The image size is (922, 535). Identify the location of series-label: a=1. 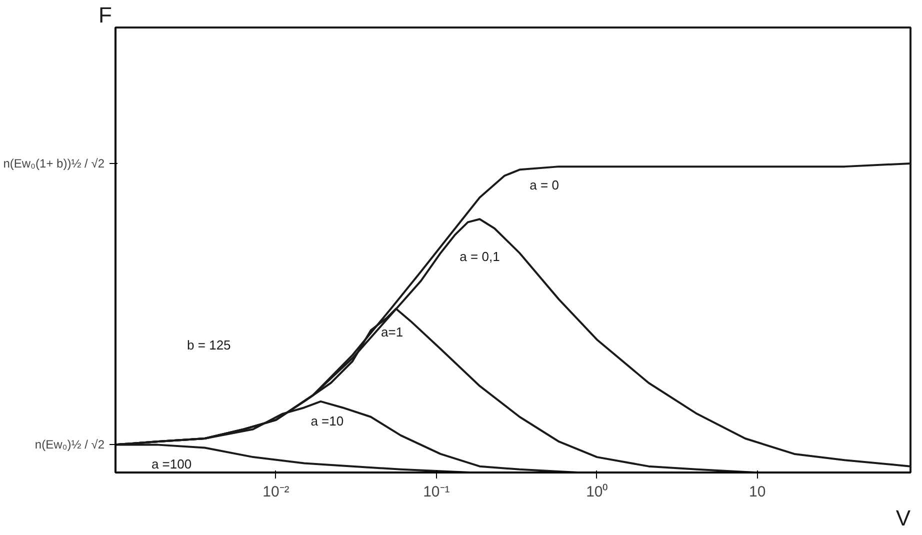
(392, 332).